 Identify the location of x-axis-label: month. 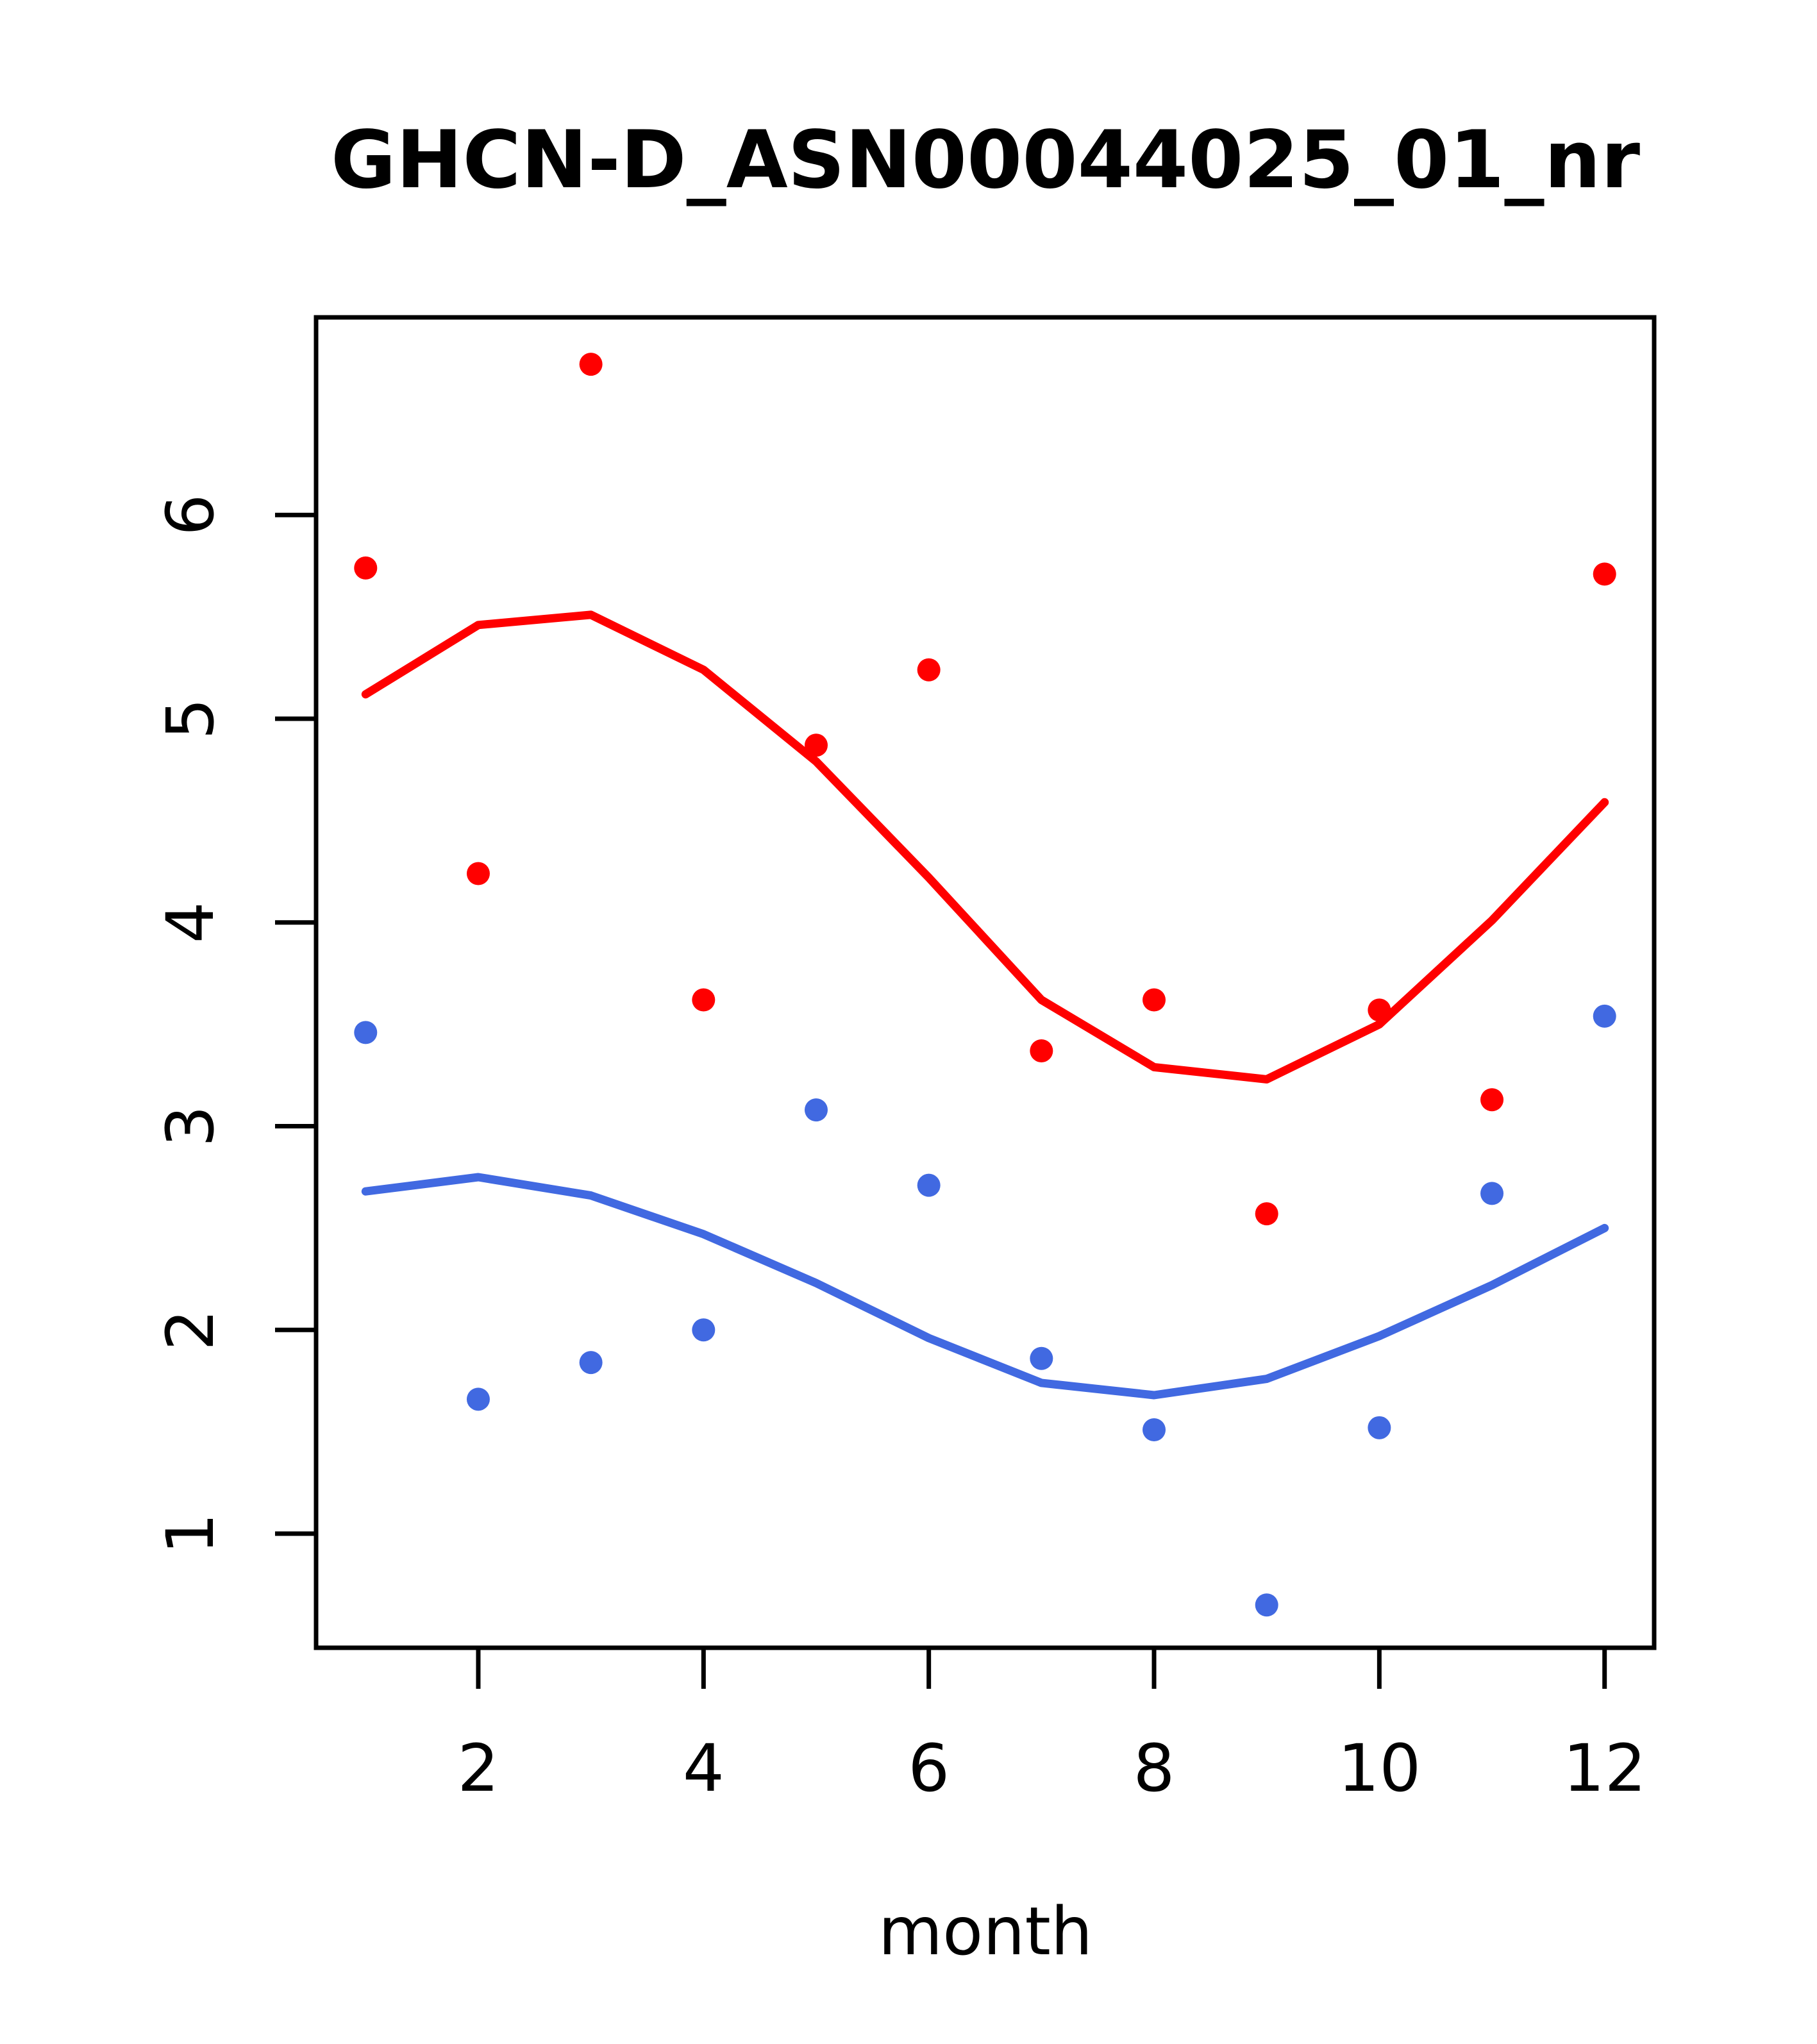
(986, 1931).